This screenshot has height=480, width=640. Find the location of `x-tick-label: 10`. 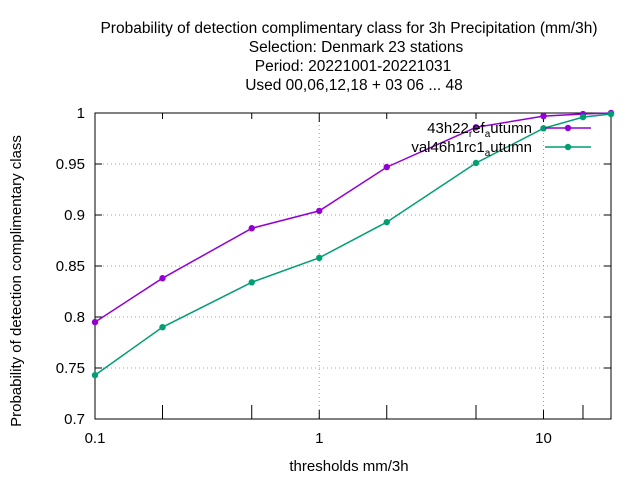

x-tick-label: 10 is located at coordinates (543, 438).